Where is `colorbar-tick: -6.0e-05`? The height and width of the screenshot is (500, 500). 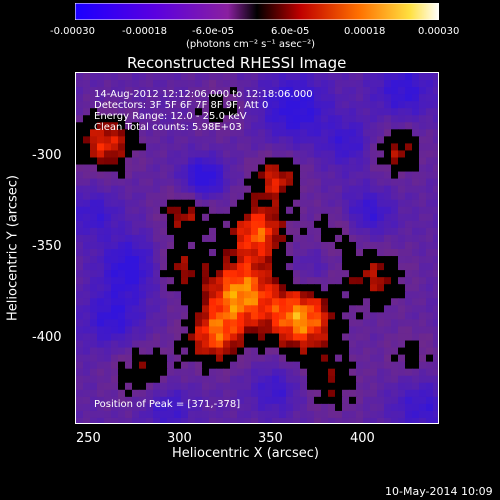
colorbar-tick: -6.0e-05 is located at coordinates (213, 31).